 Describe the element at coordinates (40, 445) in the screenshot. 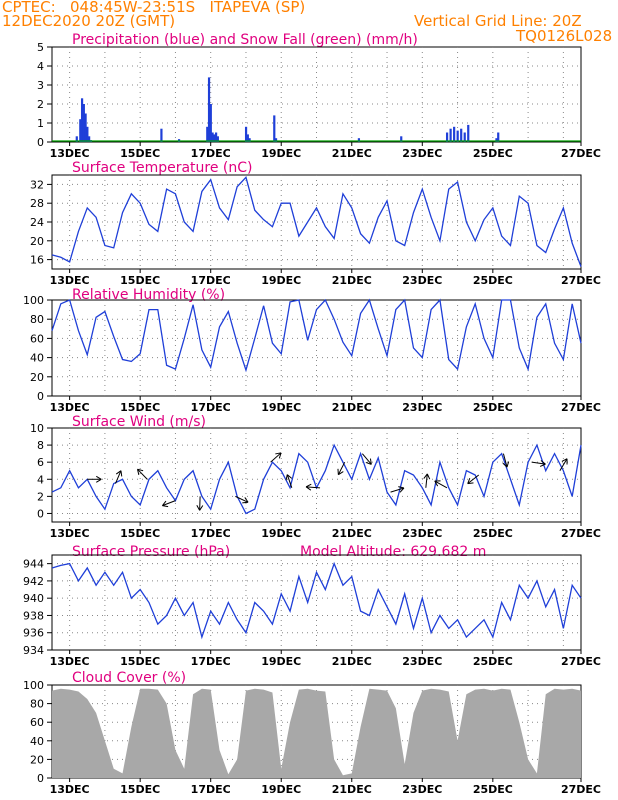

I see `y-tick-label: 8` at that location.